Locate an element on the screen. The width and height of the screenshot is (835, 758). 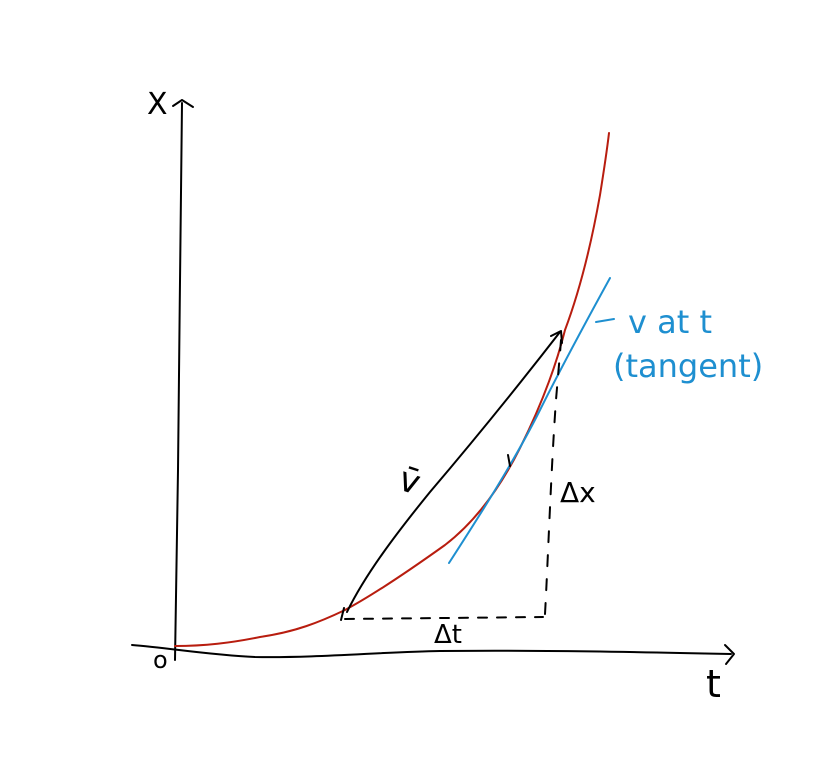
tangent-label-dash is located at coordinates (605, 320).